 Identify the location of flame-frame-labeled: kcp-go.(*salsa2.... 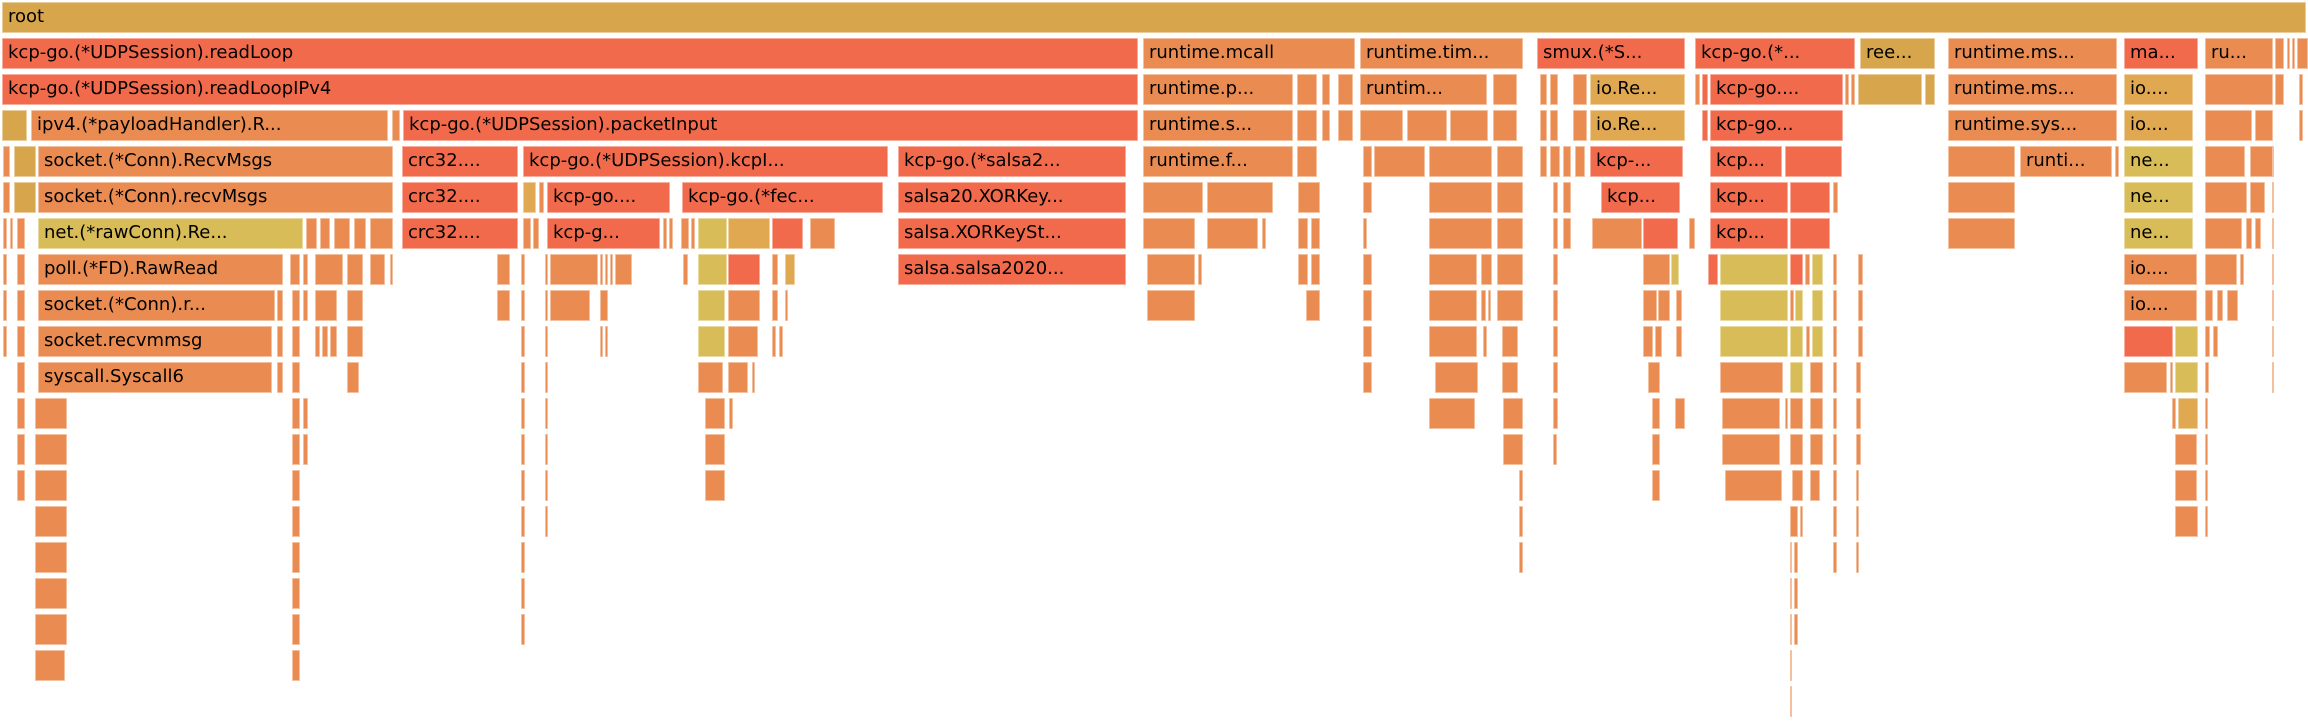
(1012, 161).